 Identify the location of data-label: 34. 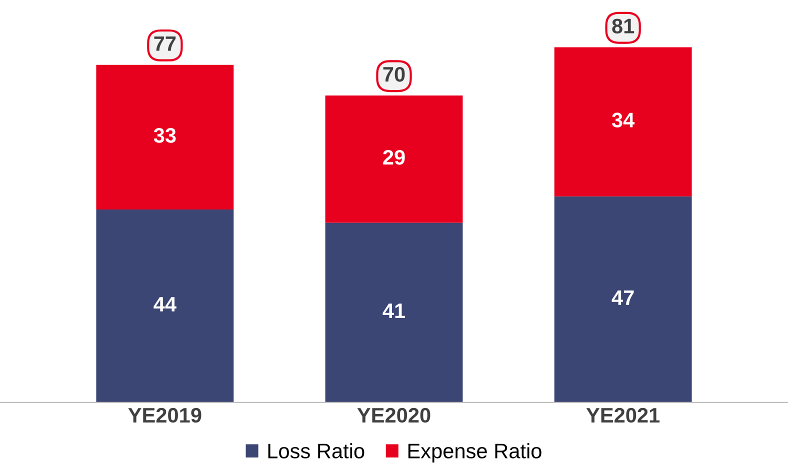
(623, 120).